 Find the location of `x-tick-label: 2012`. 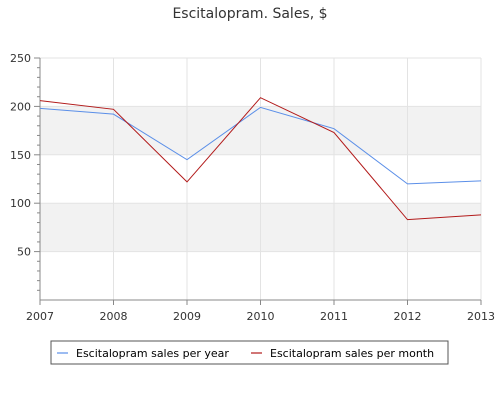

x-tick-label: 2012 is located at coordinates (408, 316).